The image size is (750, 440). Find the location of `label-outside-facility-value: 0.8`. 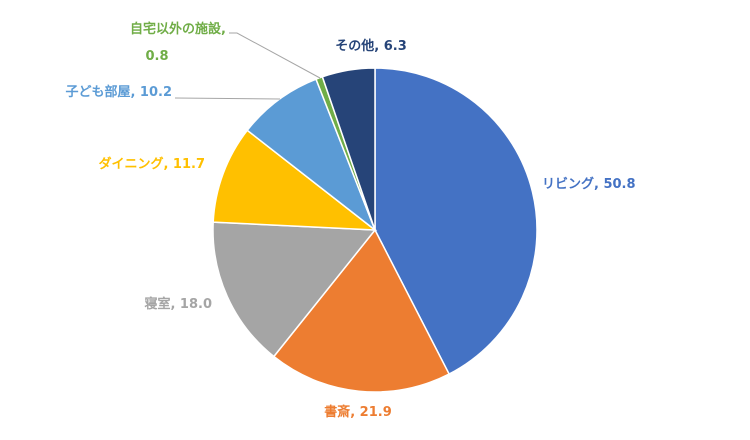

label-outside-facility-value: 0.8 is located at coordinates (156, 56).